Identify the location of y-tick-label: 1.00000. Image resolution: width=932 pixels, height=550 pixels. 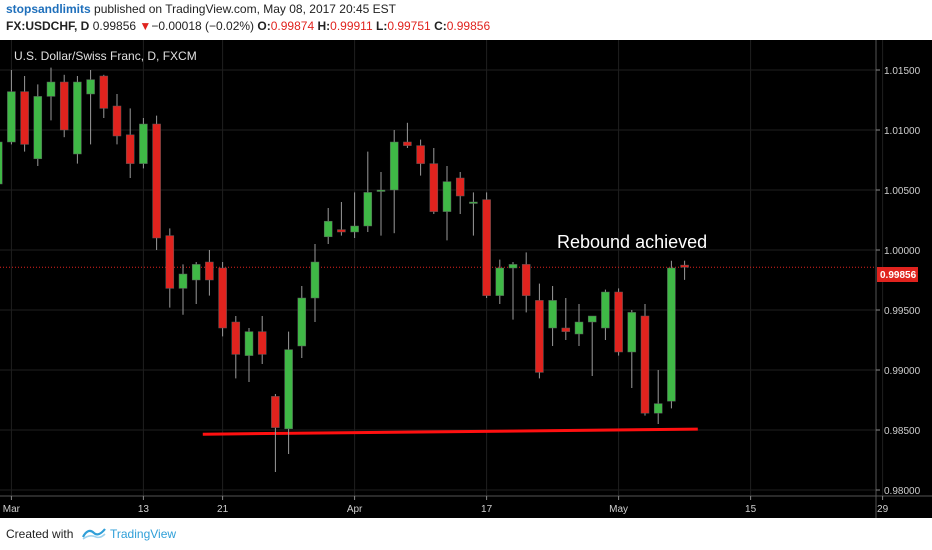
(902, 251).